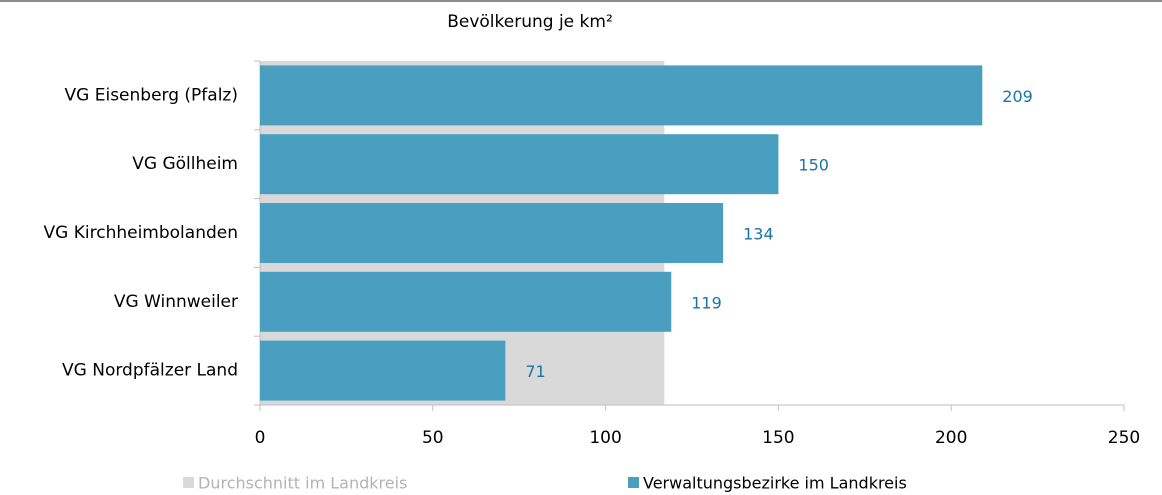  I want to click on x-tick-label: 50, so click(433, 438).